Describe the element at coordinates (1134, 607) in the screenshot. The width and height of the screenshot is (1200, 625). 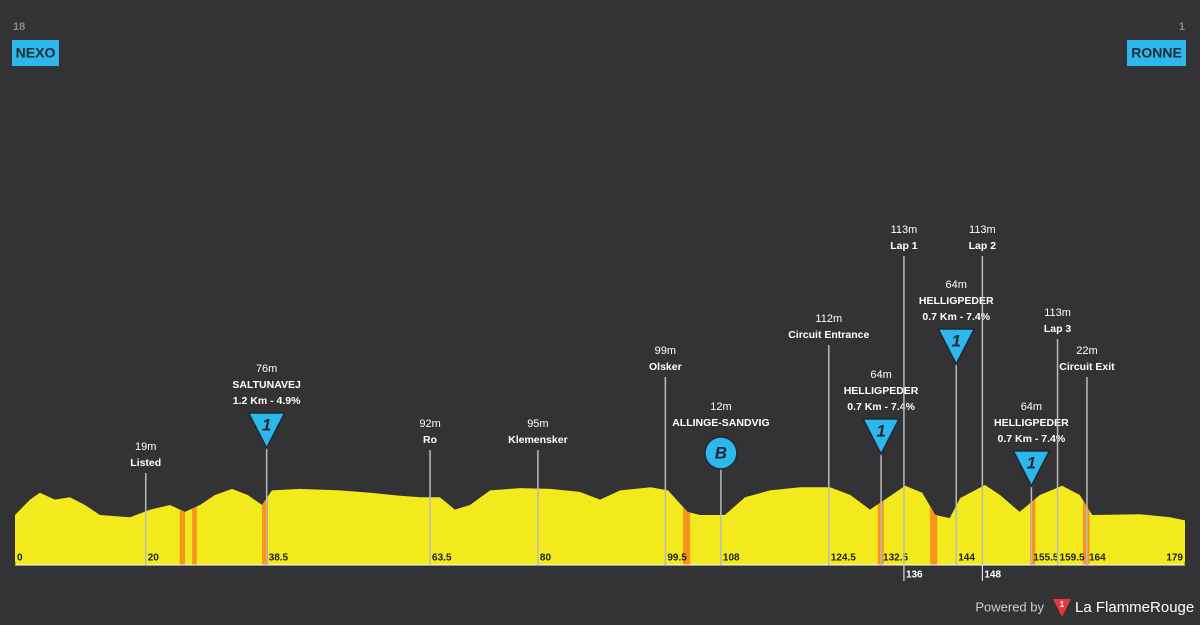
I see `brand: La FlammeRouge` at that location.